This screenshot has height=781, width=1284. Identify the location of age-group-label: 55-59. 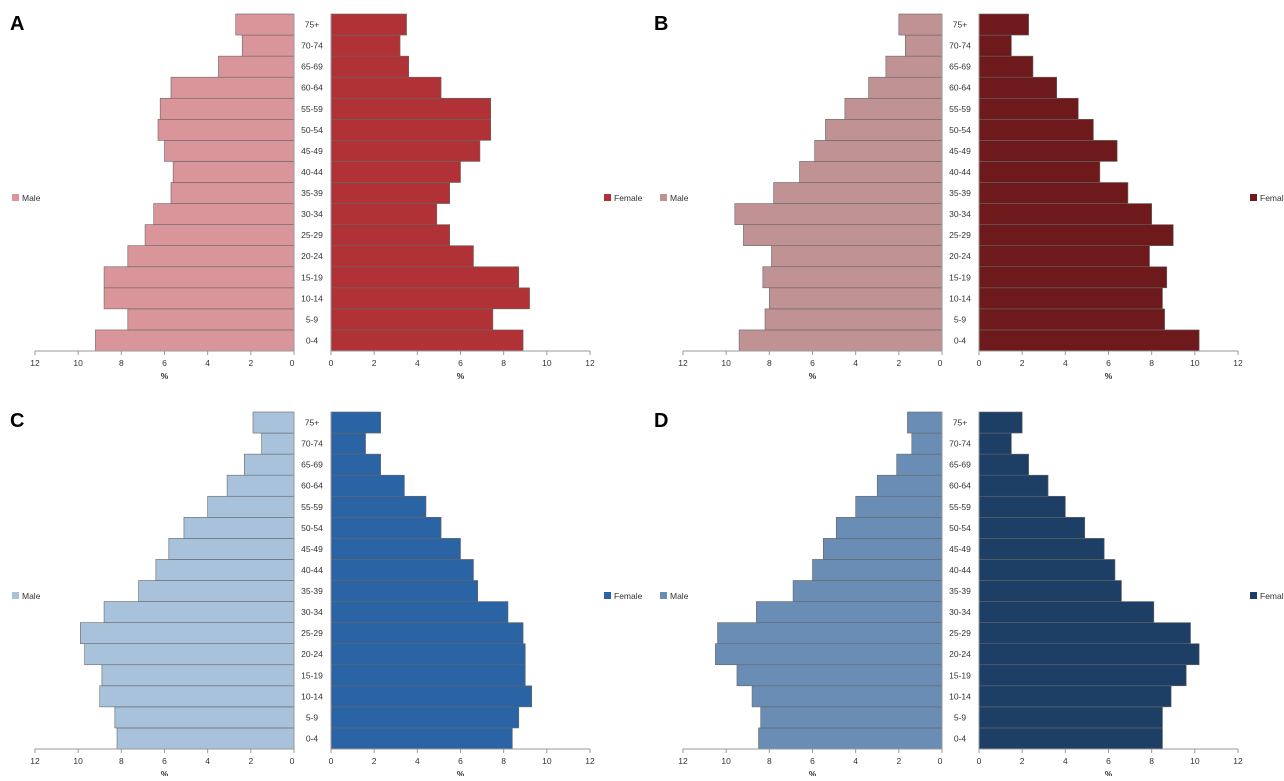
(960, 507).